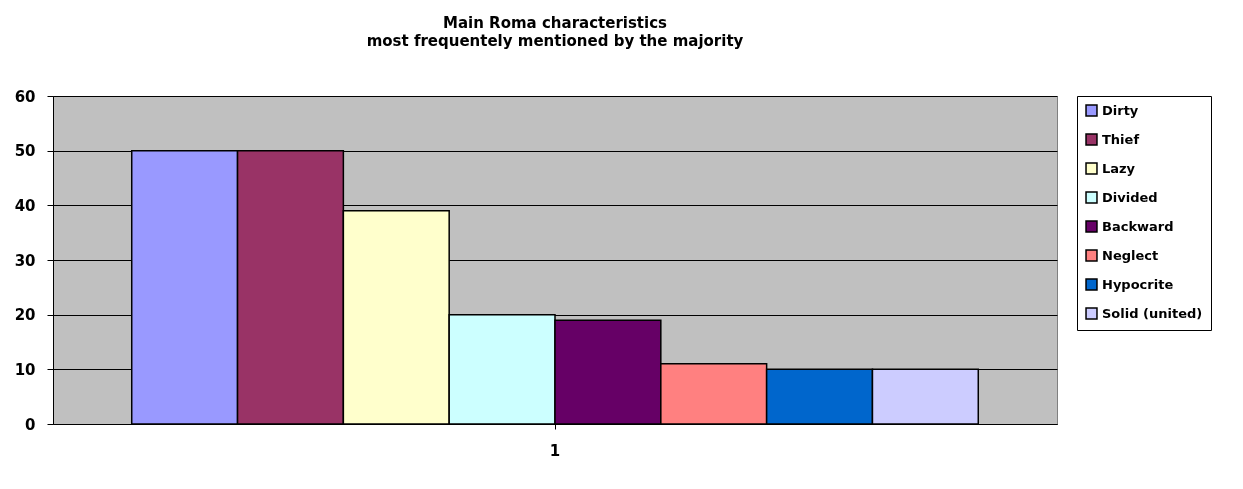 This screenshot has width=1243, height=489. I want to click on legend-label: Lazy, so click(1119, 168).